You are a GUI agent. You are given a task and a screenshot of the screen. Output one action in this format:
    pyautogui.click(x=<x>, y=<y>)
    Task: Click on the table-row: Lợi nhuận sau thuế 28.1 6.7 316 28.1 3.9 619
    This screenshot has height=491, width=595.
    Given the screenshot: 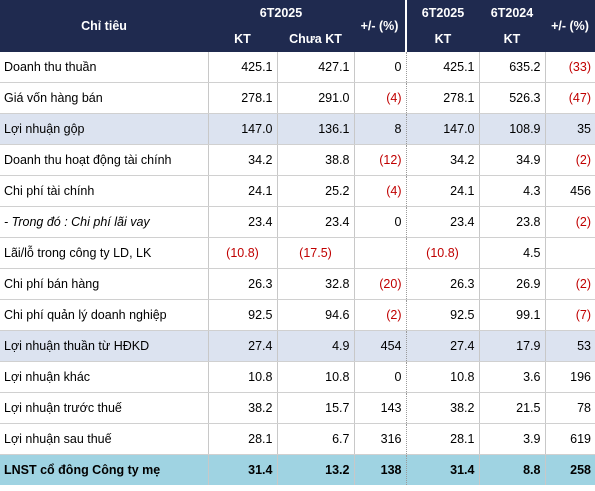 What is the action you would take?
    pyautogui.click(x=297, y=439)
    